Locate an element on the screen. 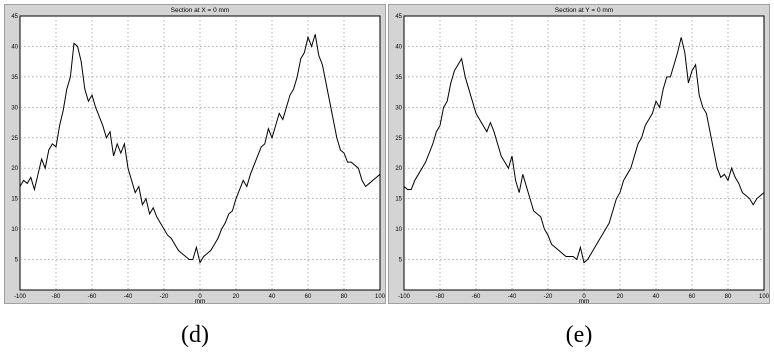  chart-title: Section at Y = 0 mm is located at coordinates (584, 10).